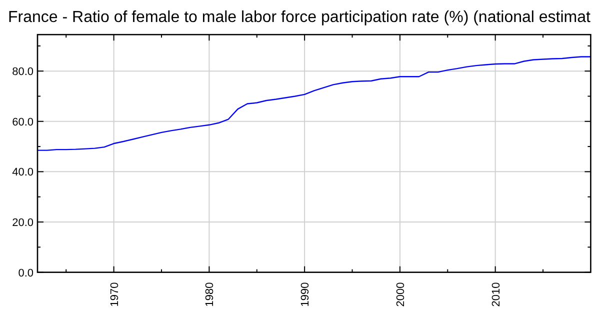  Describe the element at coordinates (23, 172) in the screenshot. I see `y-tick-label: 40.0` at that location.